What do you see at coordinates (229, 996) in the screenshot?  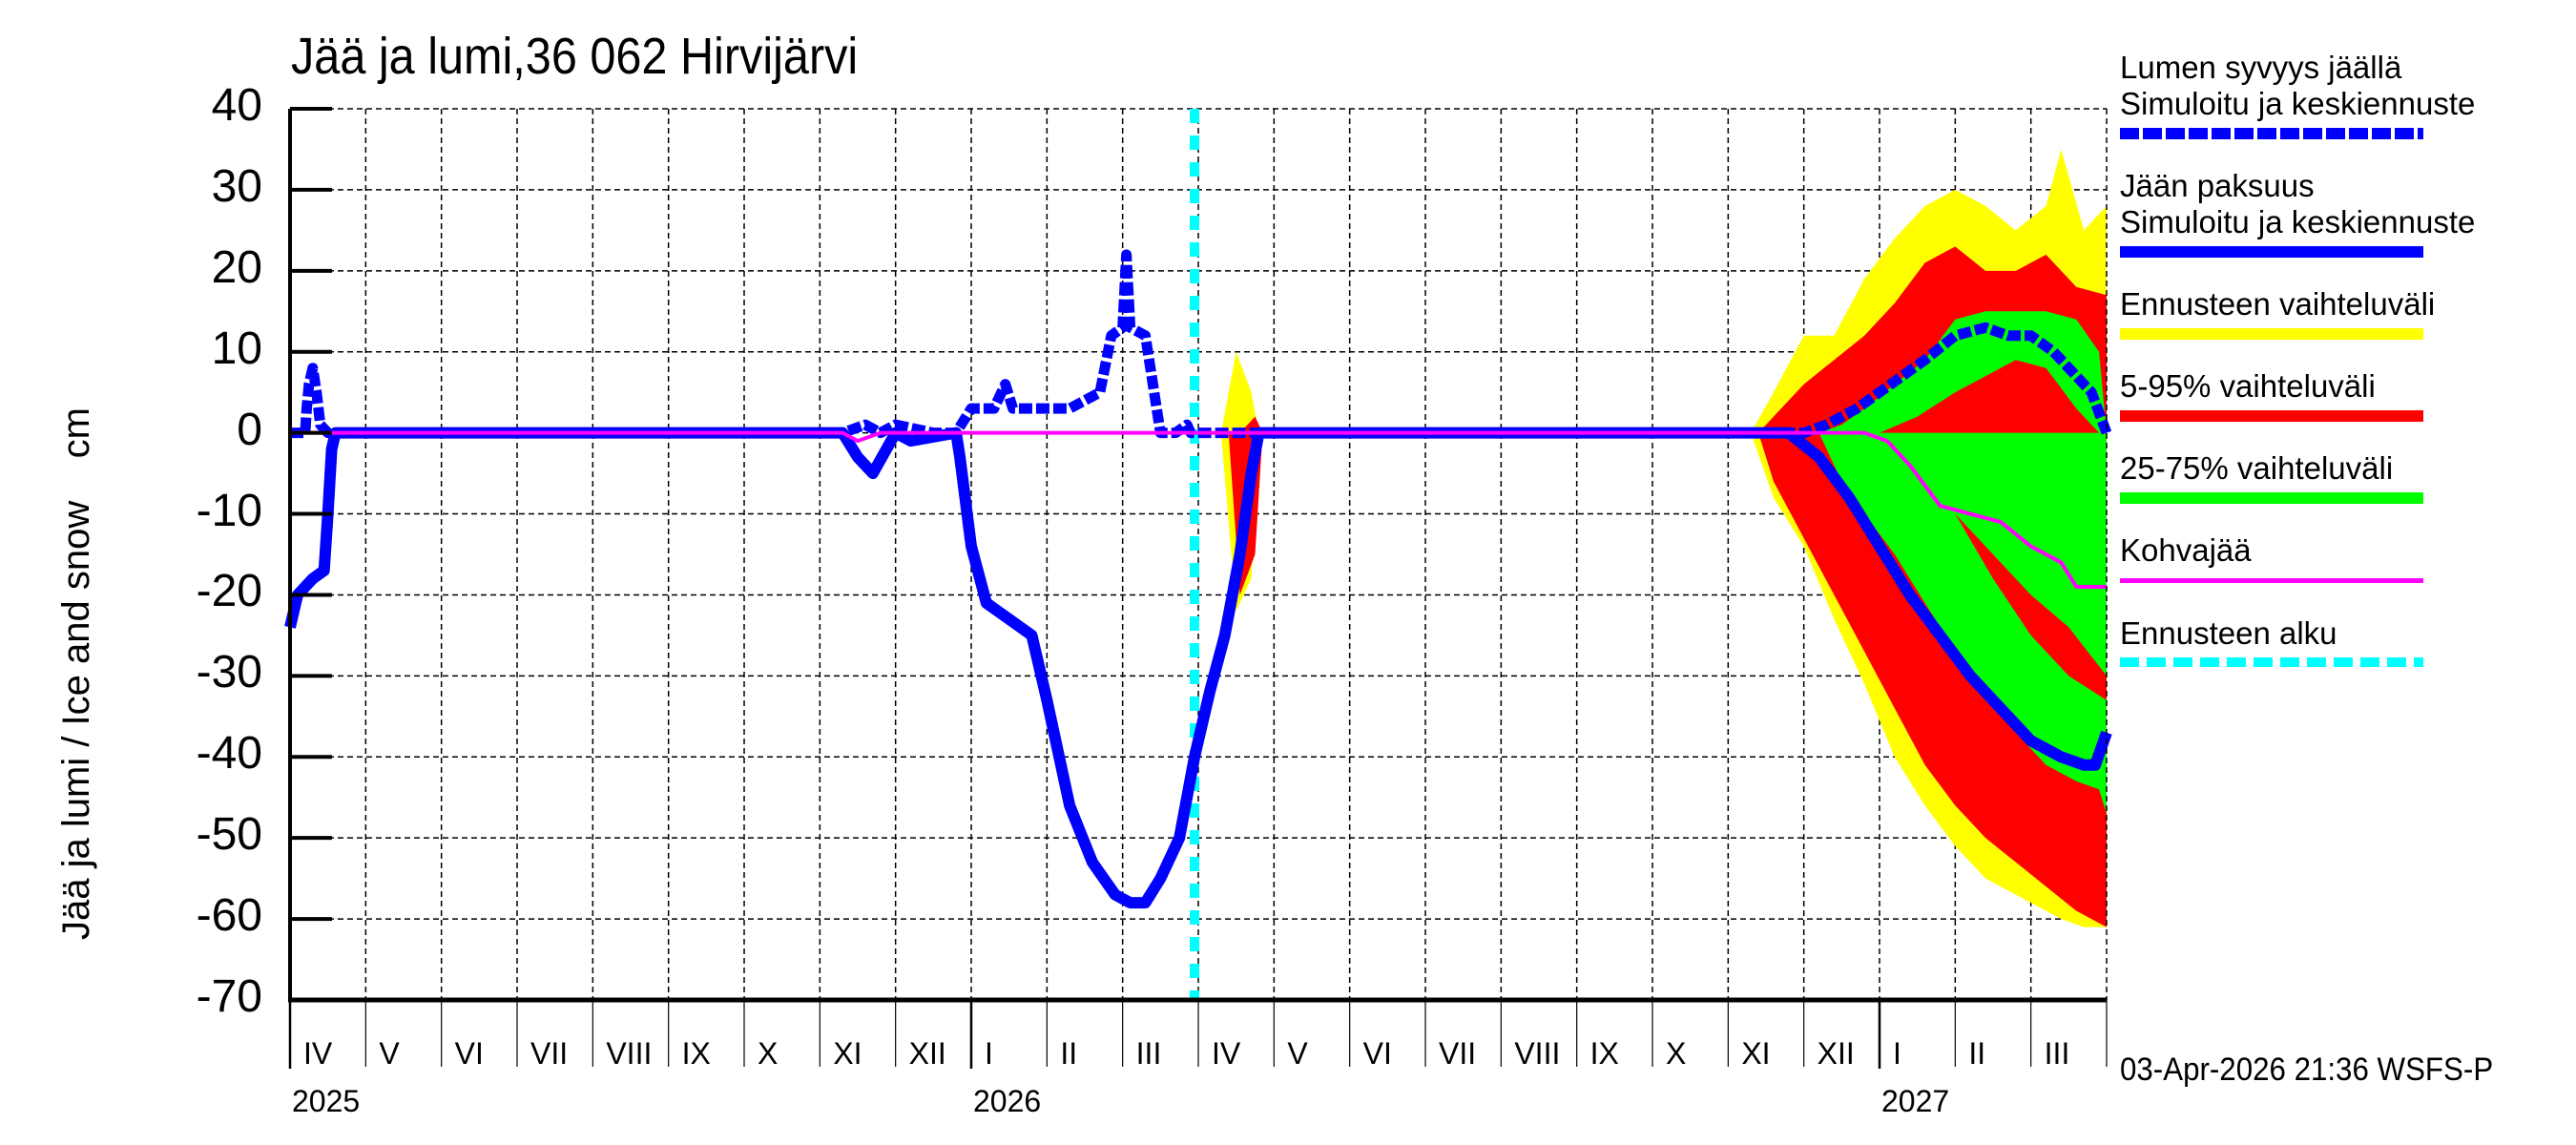 I see `y-tick-label: -70` at bounding box center [229, 996].